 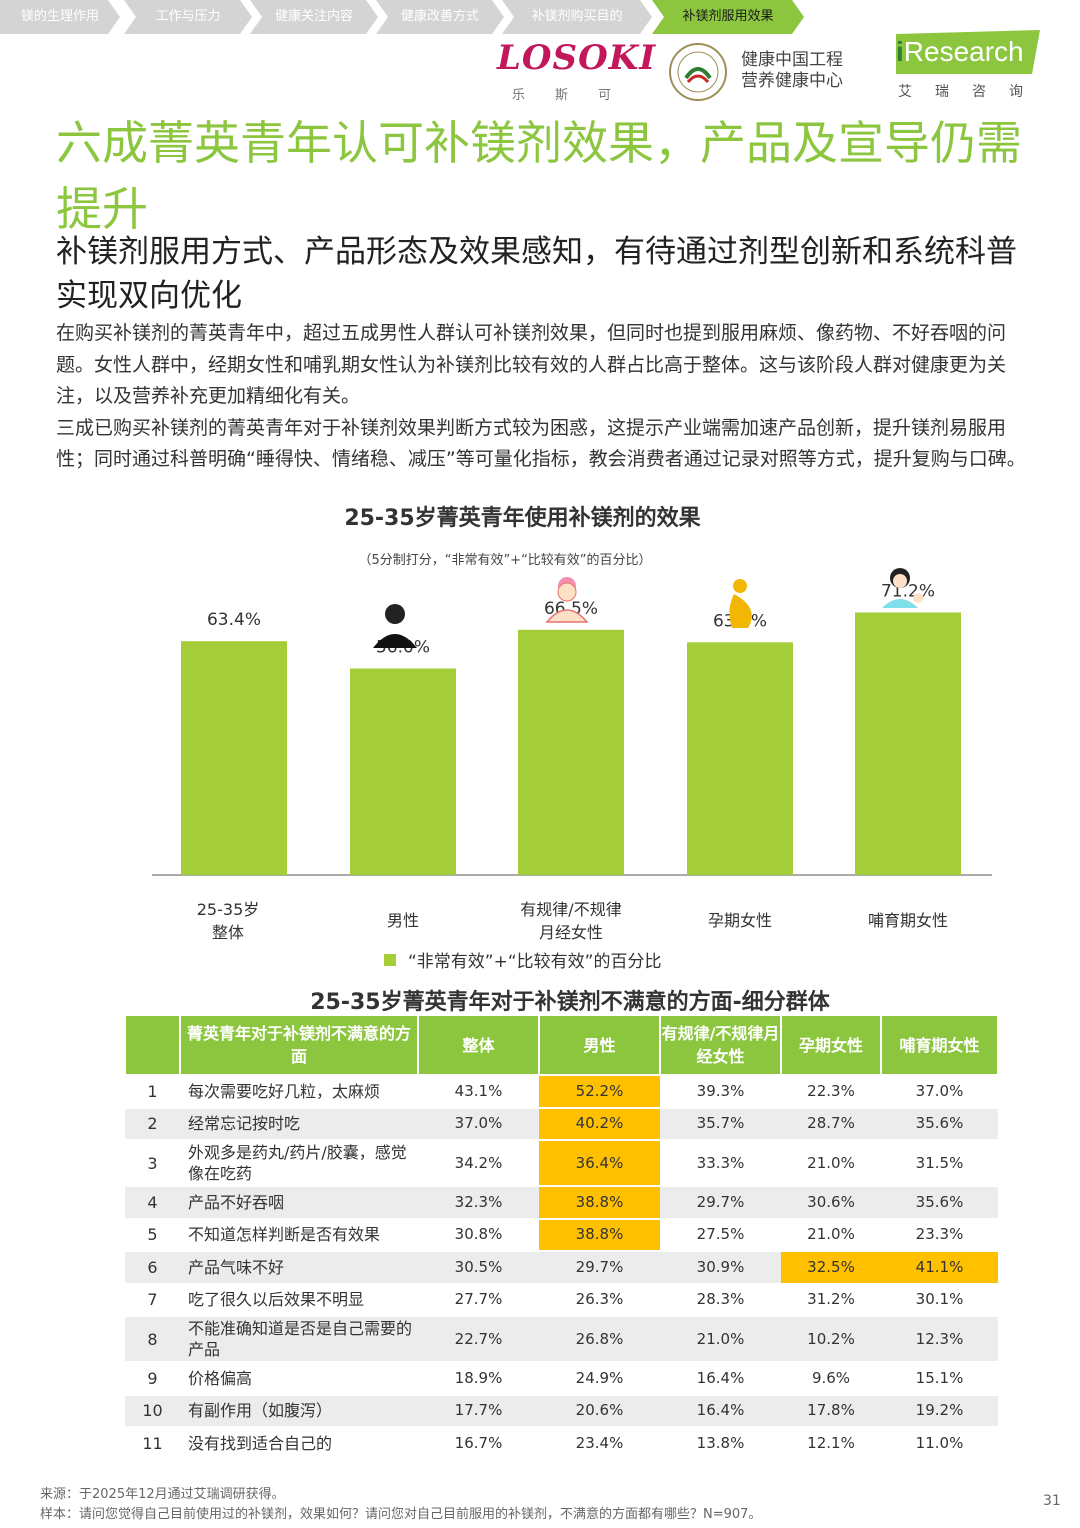 What do you see at coordinates (570, 1002) in the screenshot?
I see `table-title: 25-35岁菁英青年对于补镁剂不满意的方面-细分群体` at bounding box center [570, 1002].